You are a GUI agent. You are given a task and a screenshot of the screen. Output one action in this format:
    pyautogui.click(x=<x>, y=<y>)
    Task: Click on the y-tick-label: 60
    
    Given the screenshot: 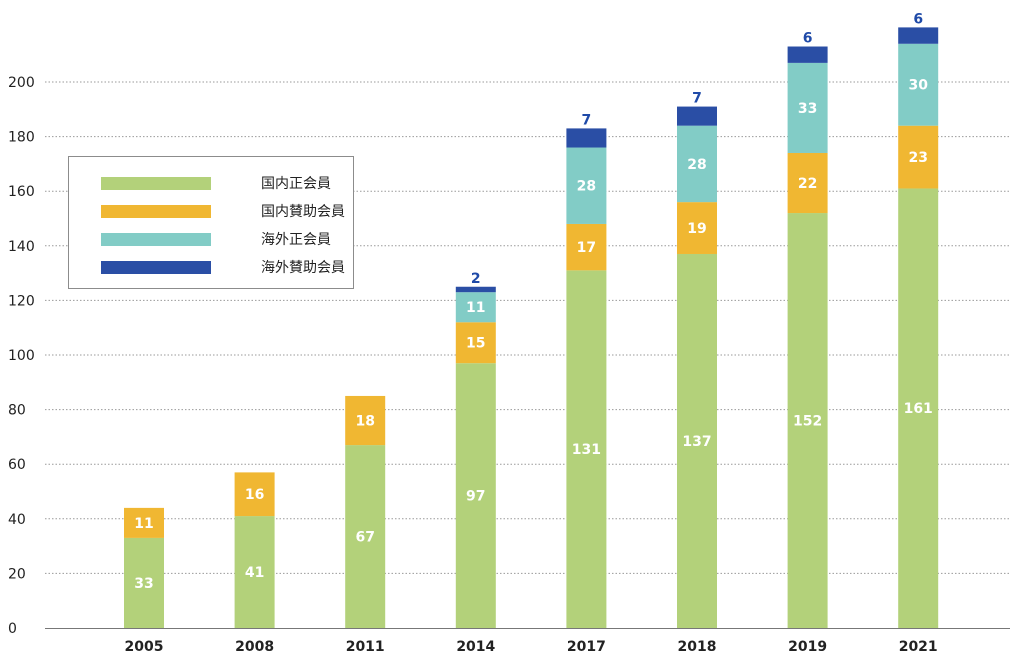 What is the action you would take?
    pyautogui.click(x=17, y=465)
    